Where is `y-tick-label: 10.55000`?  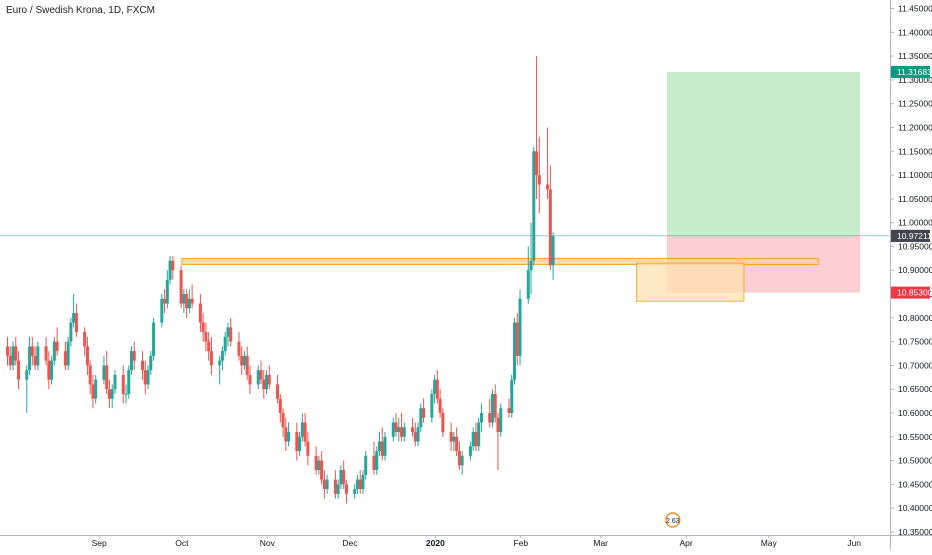 y-tick-label: 10.55000 is located at coordinates (915, 437).